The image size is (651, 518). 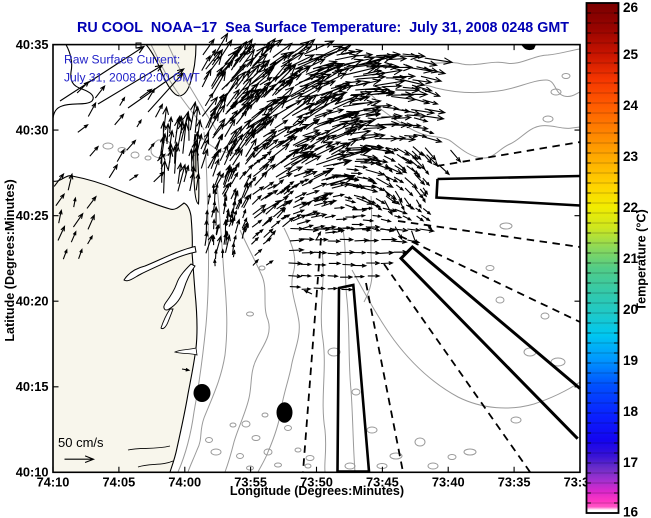 I want to click on svg-text: 73:40, so click(x=448, y=481).